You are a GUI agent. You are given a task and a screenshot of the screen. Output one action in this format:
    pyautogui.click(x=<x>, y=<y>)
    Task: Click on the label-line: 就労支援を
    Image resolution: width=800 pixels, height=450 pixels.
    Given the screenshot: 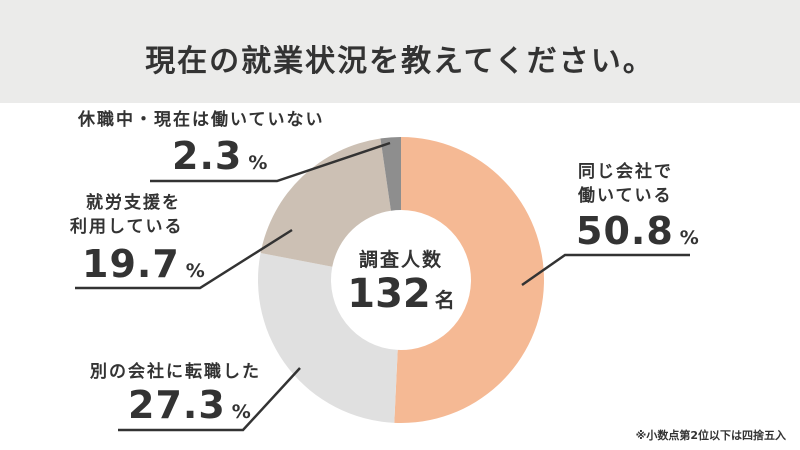 What is the action you would take?
    pyautogui.click(x=133, y=203)
    